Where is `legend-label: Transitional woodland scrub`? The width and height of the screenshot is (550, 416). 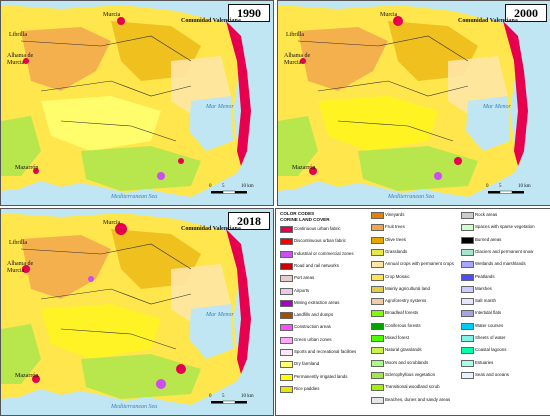
legend-label: Transitional woodland scrub is located at coordinates (412, 387).